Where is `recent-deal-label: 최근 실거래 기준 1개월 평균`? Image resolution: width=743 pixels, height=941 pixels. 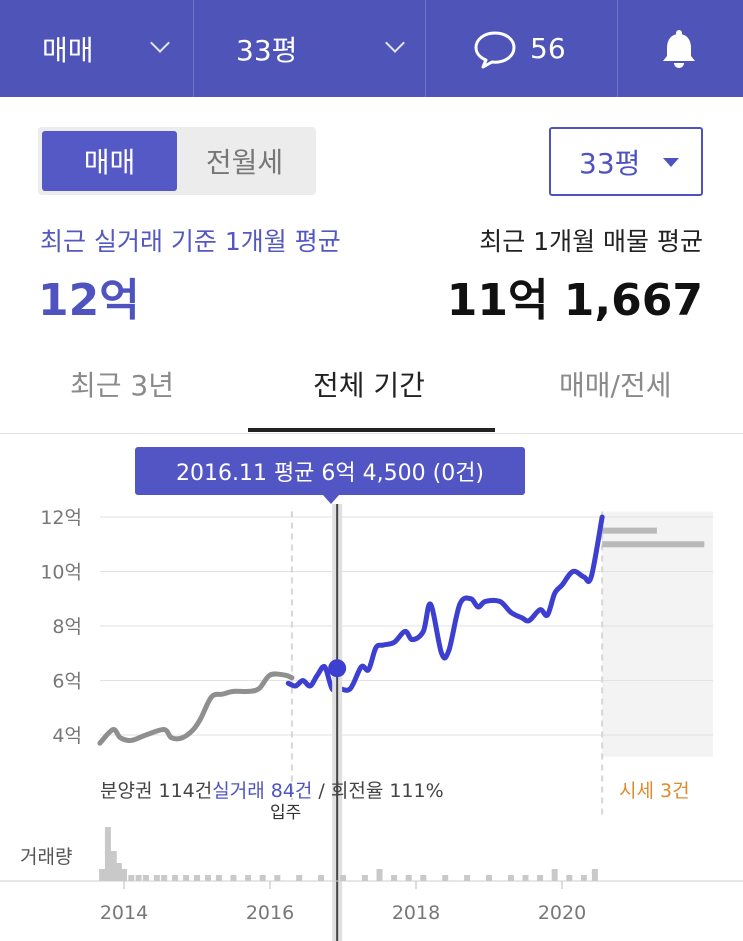 recent-deal-label: 최근 실거래 기준 1개월 평균 is located at coordinates (190, 241).